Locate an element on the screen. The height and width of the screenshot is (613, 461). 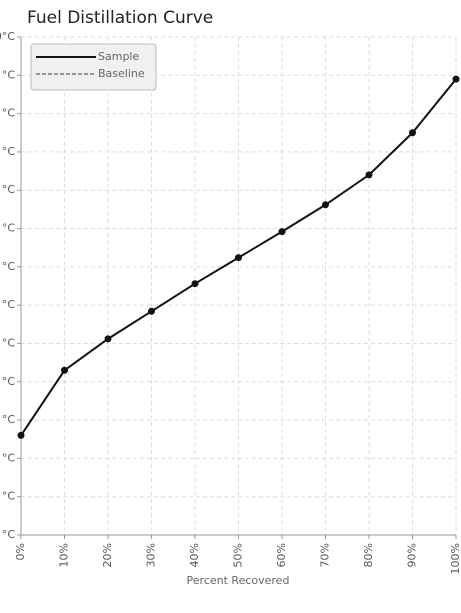
legend-label: Sample is located at coordinates (118, 56).